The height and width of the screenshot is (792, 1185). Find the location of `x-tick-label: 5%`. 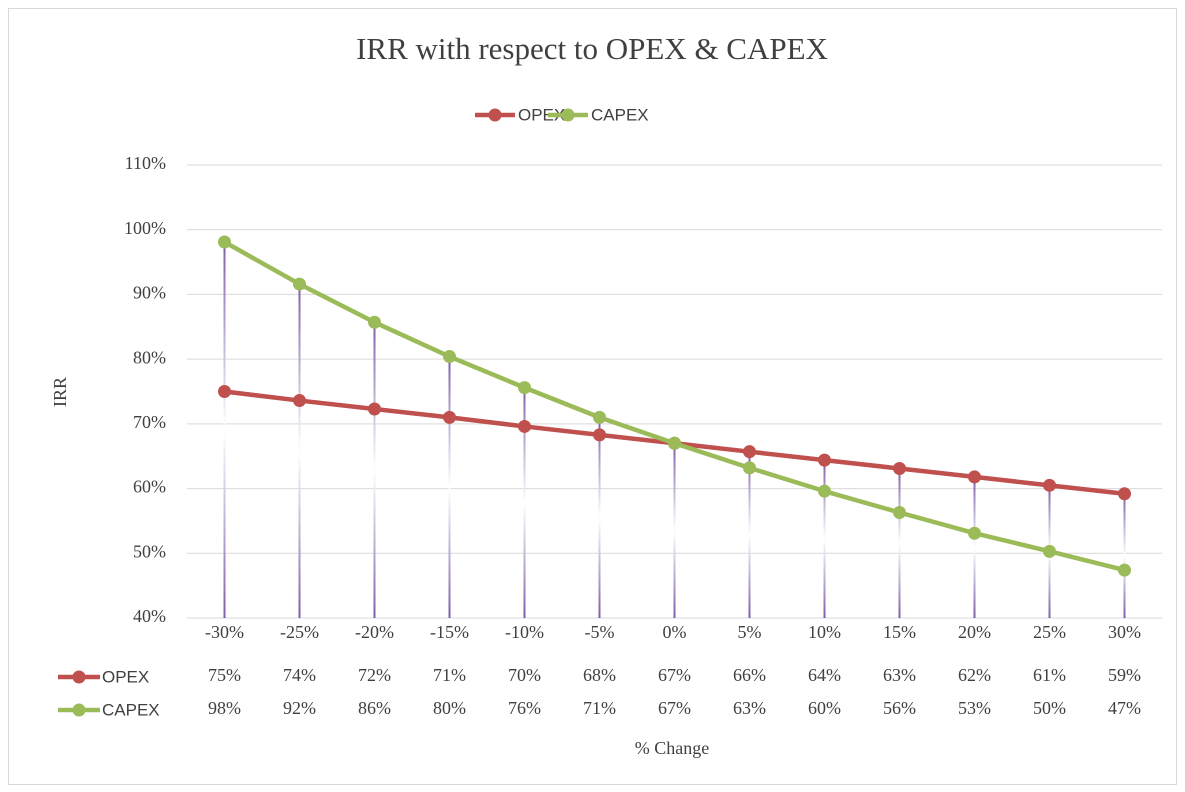

x-tick-label: 5% is located at coordinates (750, 632).